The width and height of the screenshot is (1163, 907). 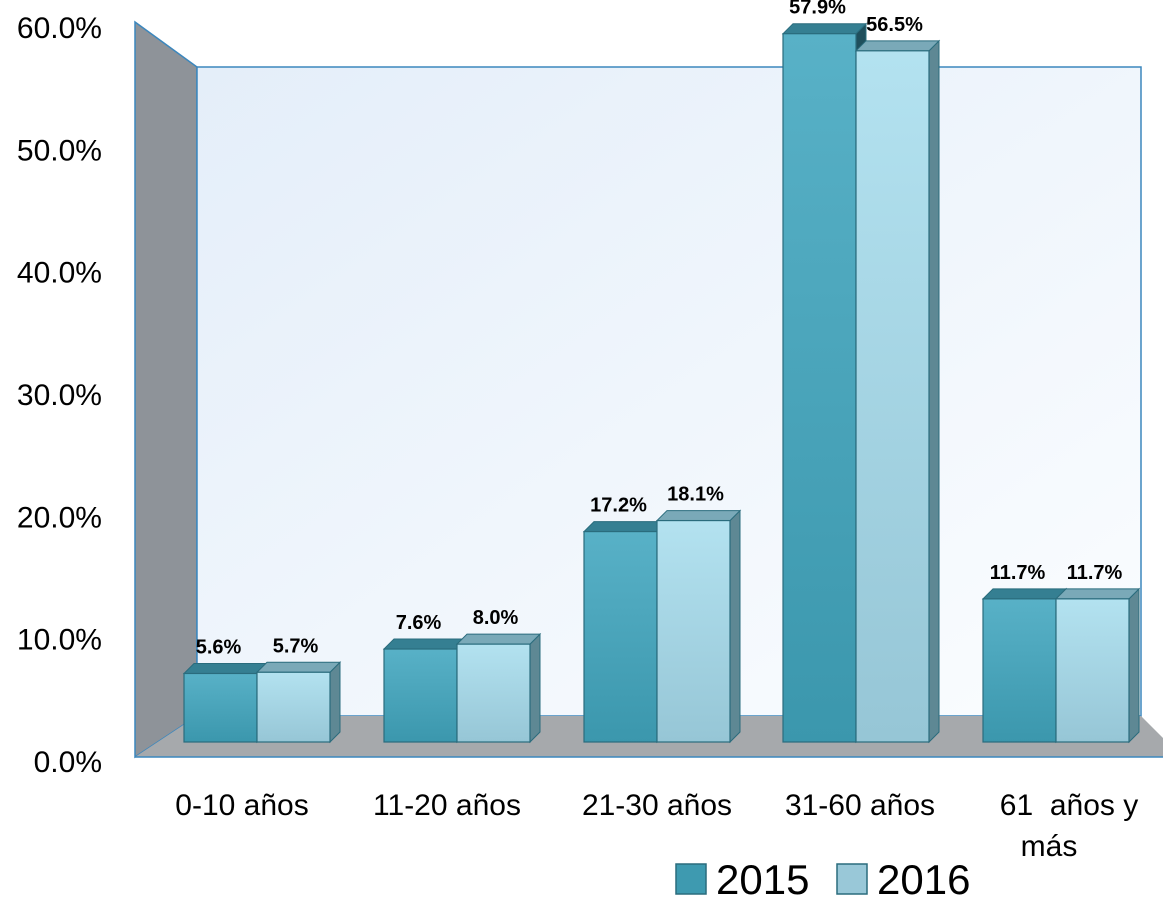 What do you see at coordinates (1069, 826) in the screenshot?
I see `x-tick-label: 61 años y más` at bounding box center [1069, 826].